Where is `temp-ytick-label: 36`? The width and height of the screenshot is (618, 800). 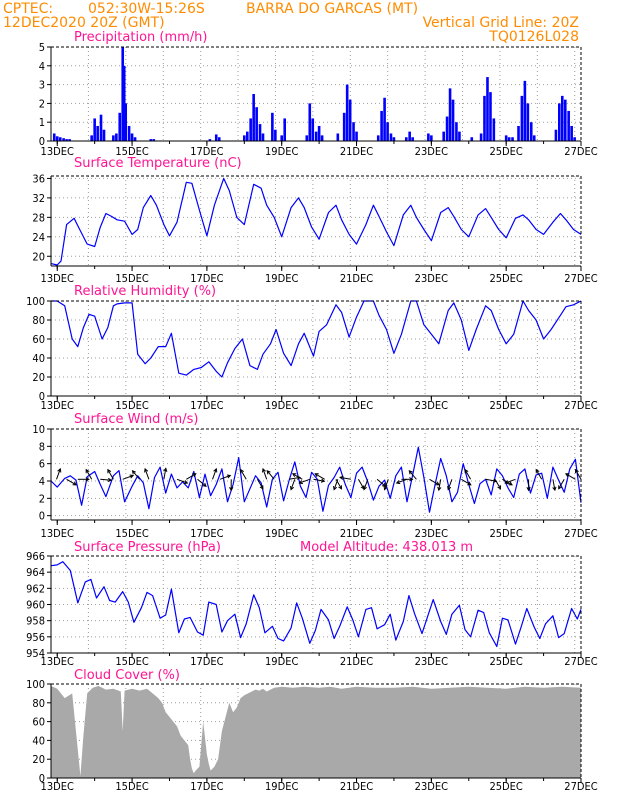
temp-ytick-label: 36 is located at coordinates (38, 178).